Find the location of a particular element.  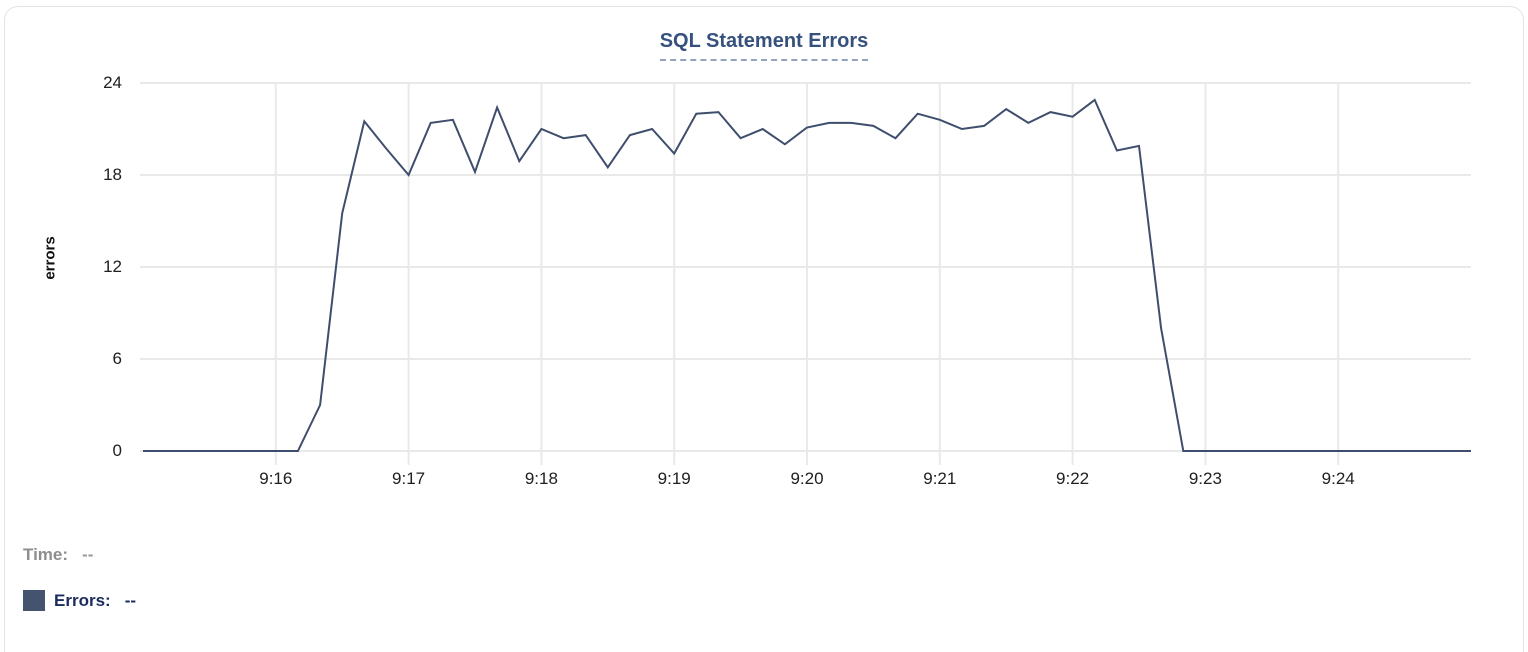

hover-readout-time: Time: -- is located at coordinates (58, 555).